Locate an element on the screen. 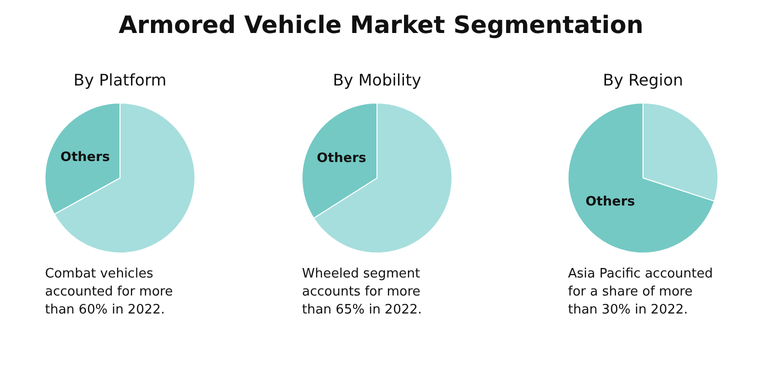 The width and height of the screenshot is (762, 389). chart-title: By Platform is located at coordinates (120, 80).